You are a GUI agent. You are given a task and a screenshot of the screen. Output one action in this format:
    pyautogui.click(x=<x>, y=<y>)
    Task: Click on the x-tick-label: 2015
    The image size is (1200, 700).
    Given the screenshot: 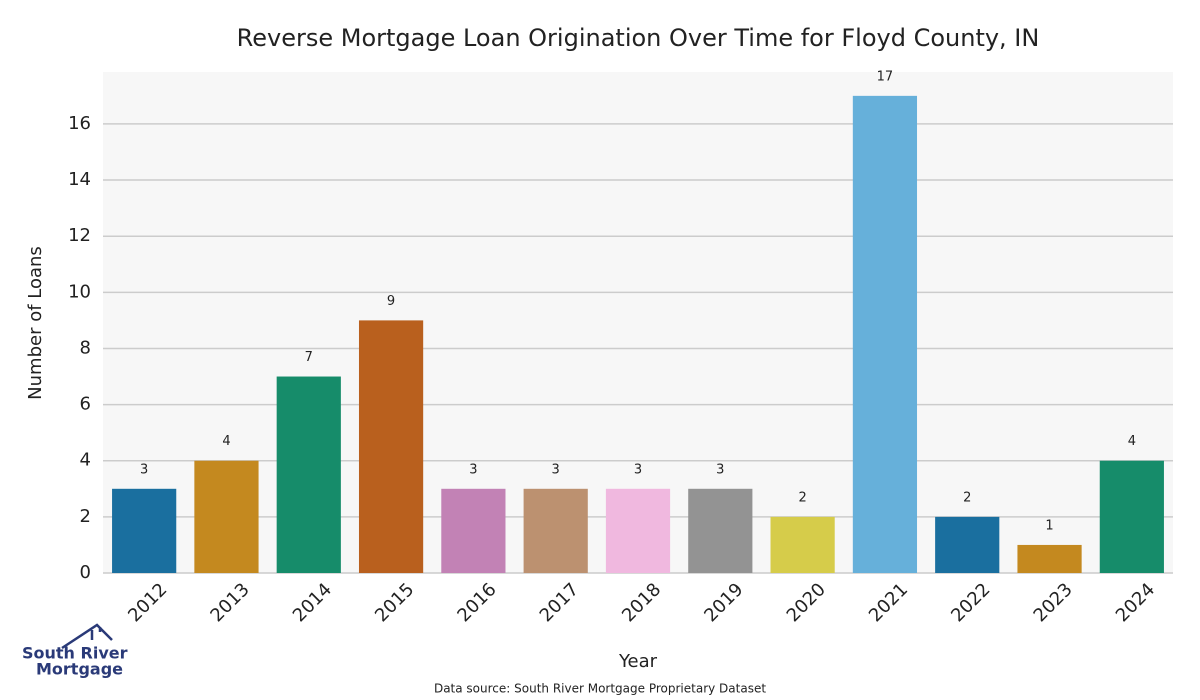 What is the action you would take?
    pyautogui.click(x=394, y=602)
    